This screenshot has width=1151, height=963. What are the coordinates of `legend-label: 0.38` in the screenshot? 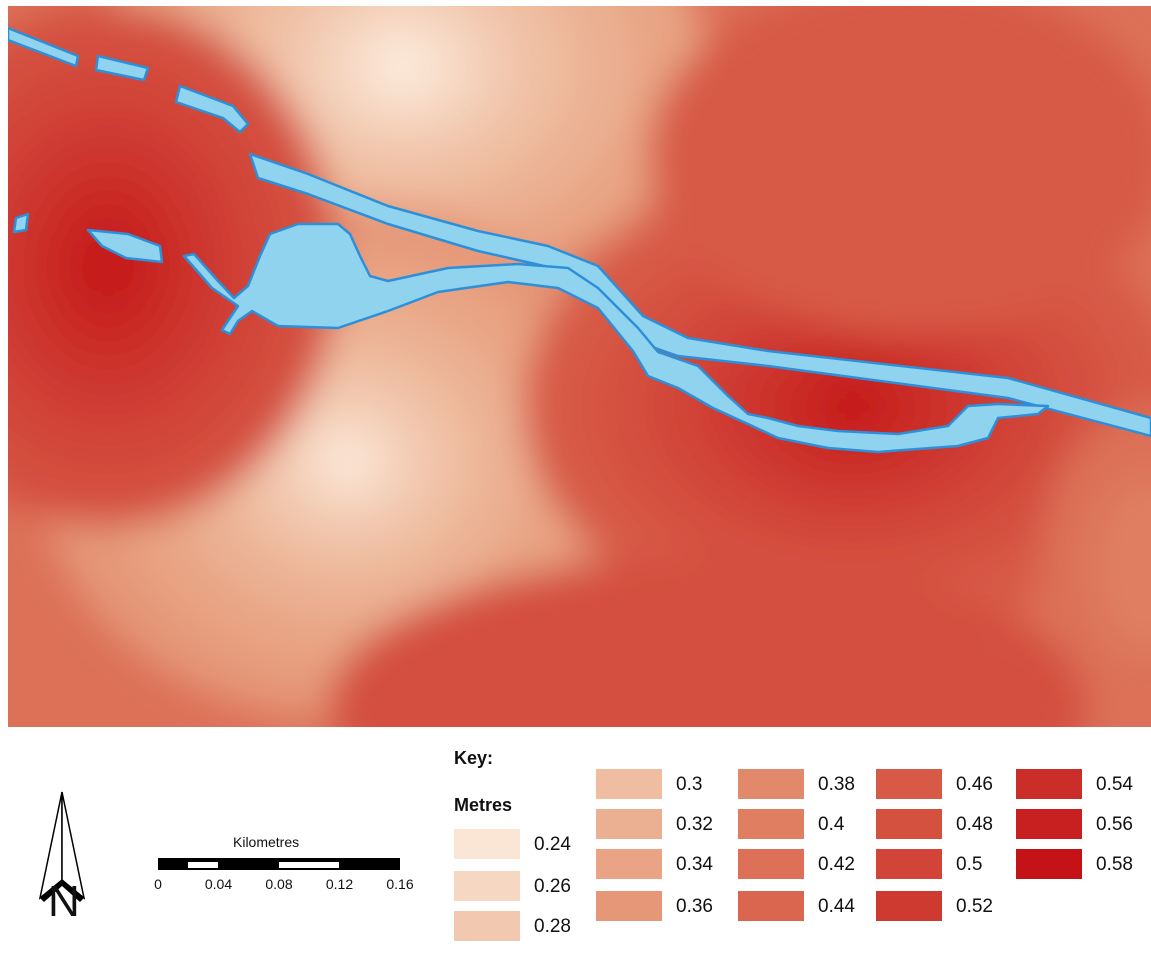 It's located at (836, 784).